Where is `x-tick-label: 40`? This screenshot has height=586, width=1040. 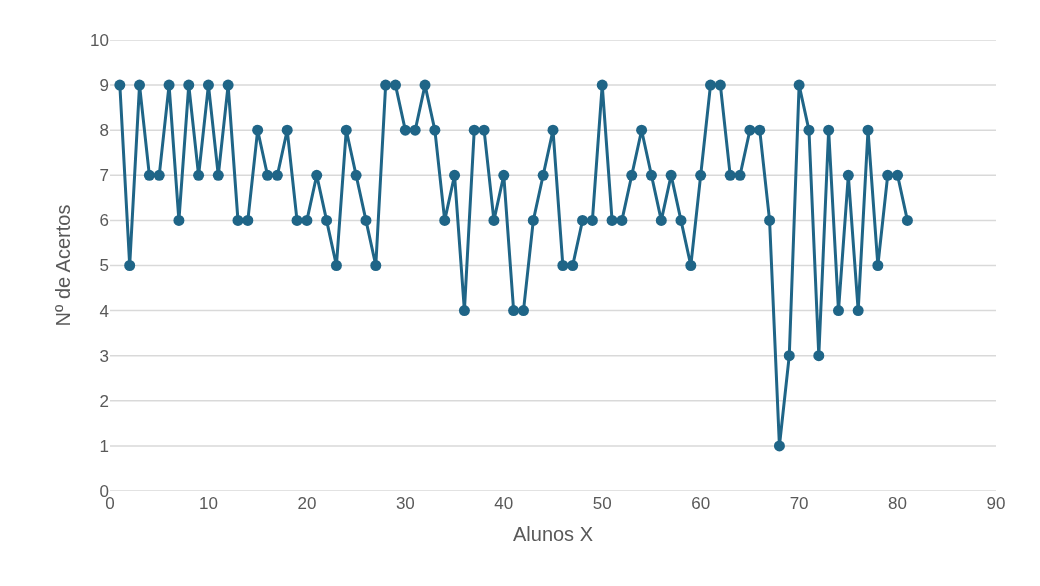 x-tick-label: 40 is located at coordinates (504, 503).